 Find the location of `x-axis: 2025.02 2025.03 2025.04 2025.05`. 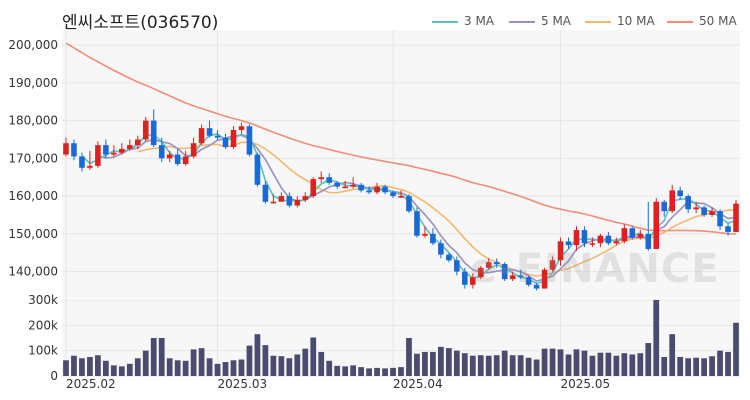

x-axis: 2025.02 2025.03 2025.04 2025.05 is located at coordinates (338, 384).